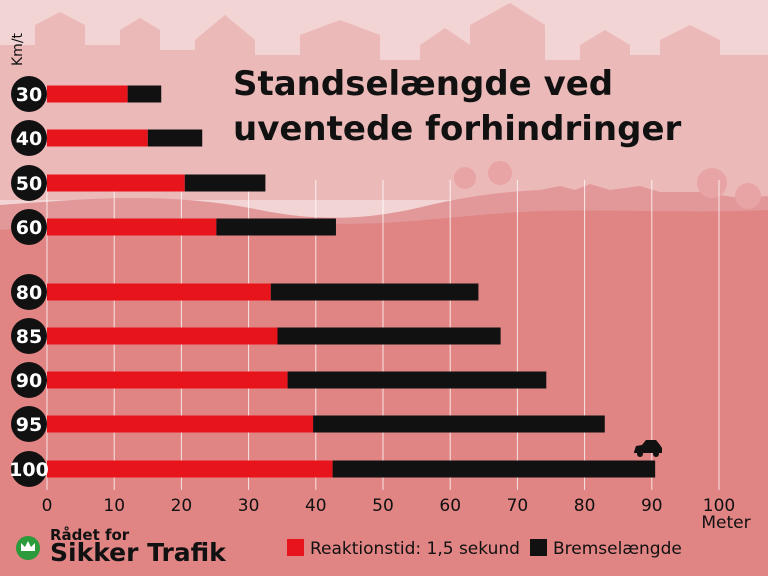 Image resolution: width=768 pixels, height=576 pixels. I want to click on speed-label: 60, so click(29, 228).